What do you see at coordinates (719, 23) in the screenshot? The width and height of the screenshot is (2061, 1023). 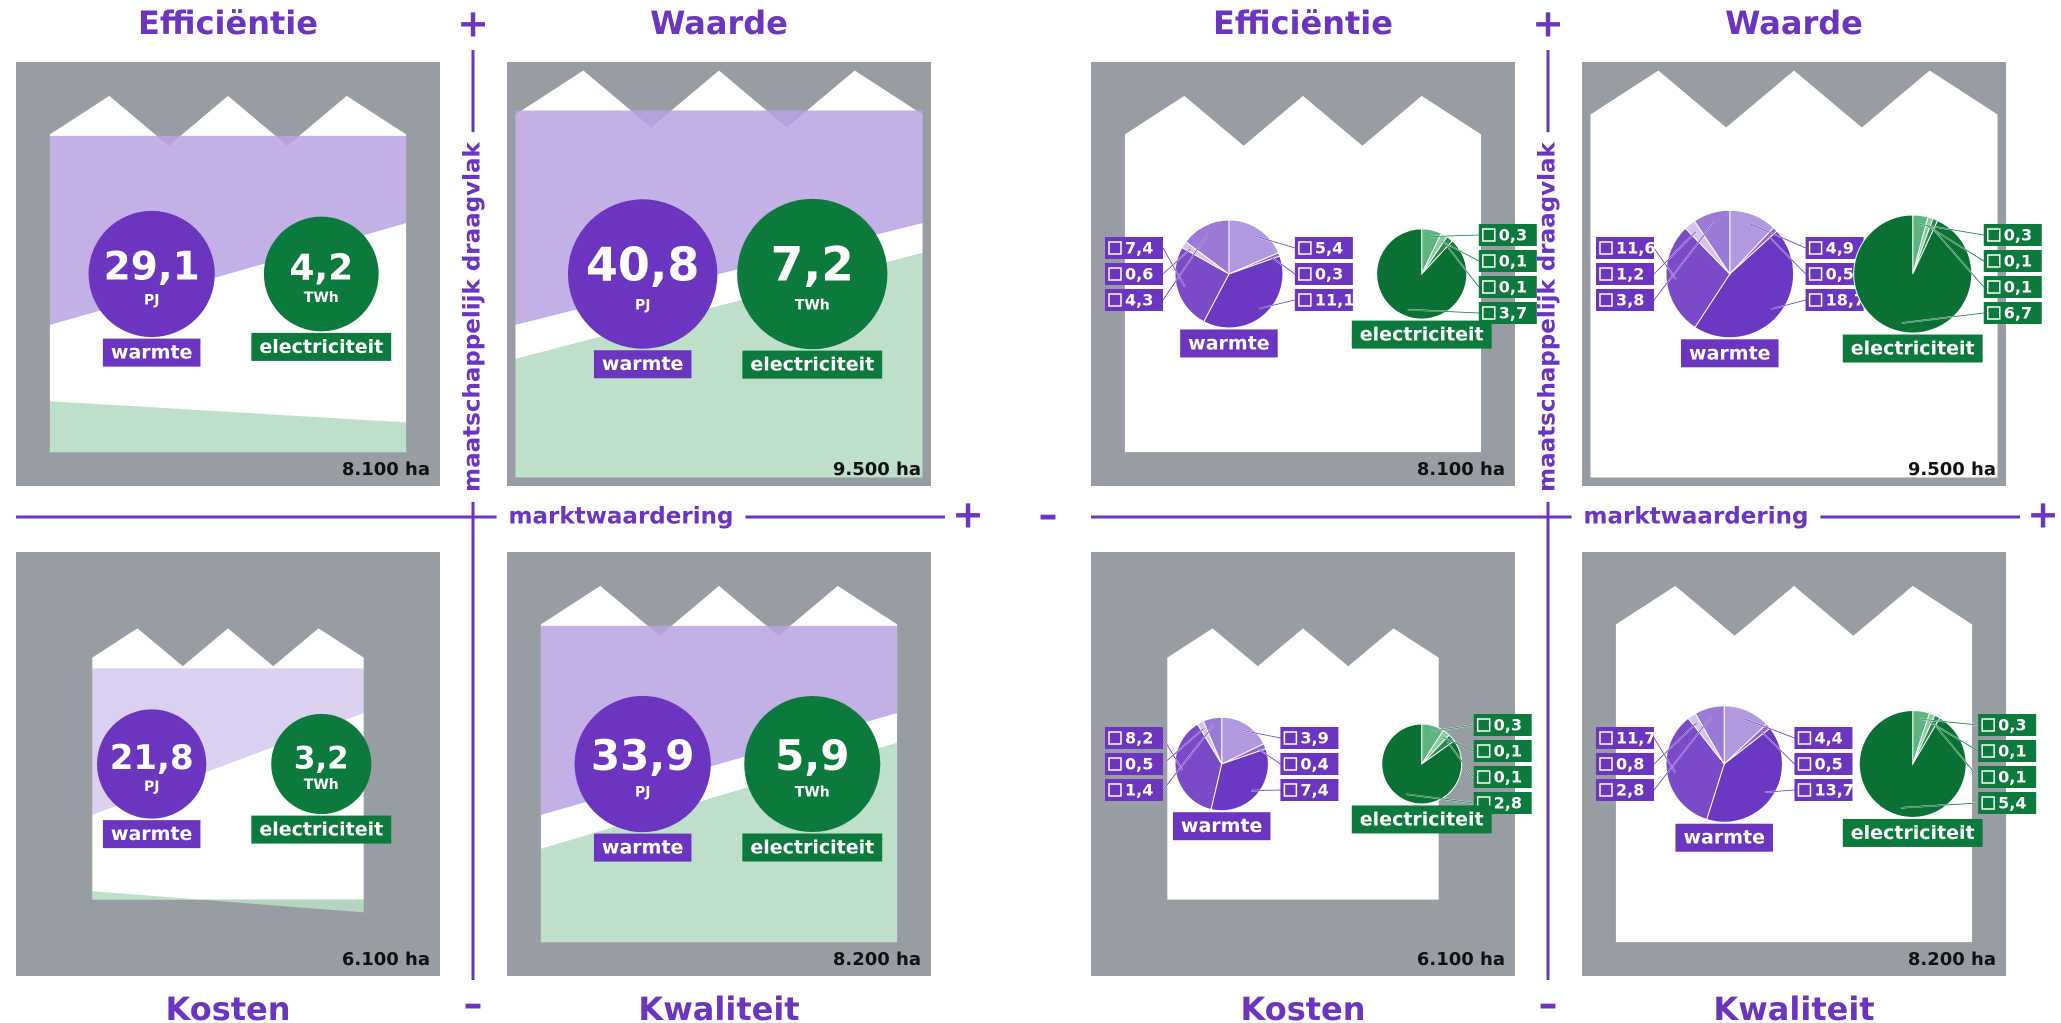 I see `quadrant-title: Waarde` at bounding box center [719, 23].